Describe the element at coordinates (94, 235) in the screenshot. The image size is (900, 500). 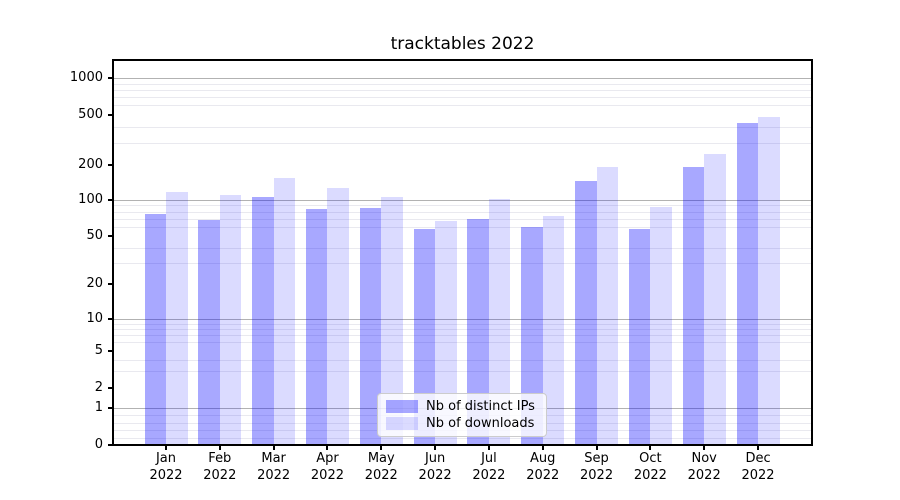
I see `y-tick-label: 50` at that location.